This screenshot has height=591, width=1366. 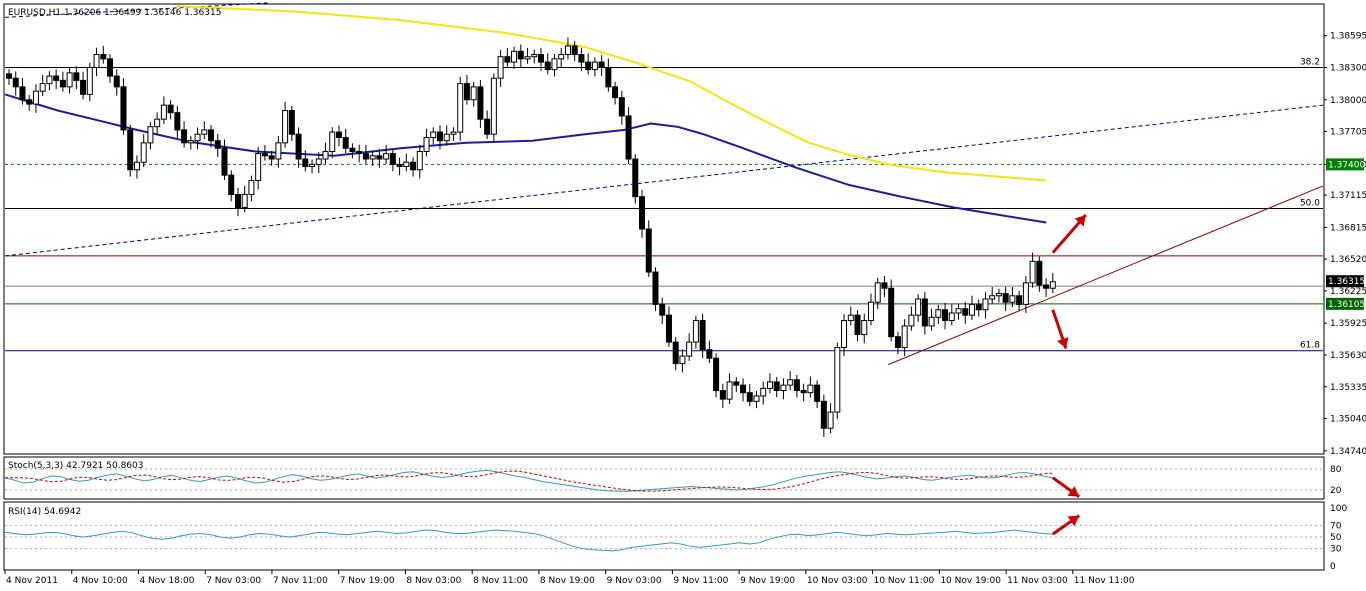 I want to click on time-tick-label: 4 Nov 18:00, so click(x=166, y=581).